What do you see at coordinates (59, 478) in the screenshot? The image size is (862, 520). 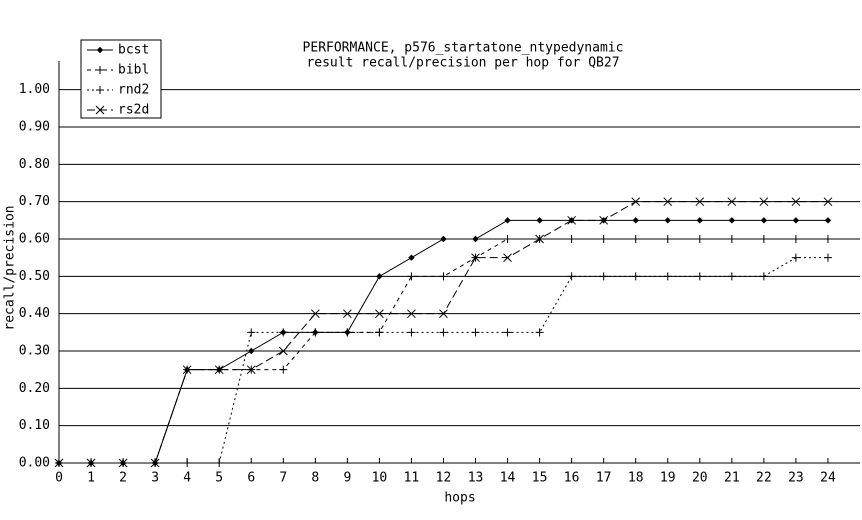 I see `x-tick-label: 0` at bounding box center [59, 478].